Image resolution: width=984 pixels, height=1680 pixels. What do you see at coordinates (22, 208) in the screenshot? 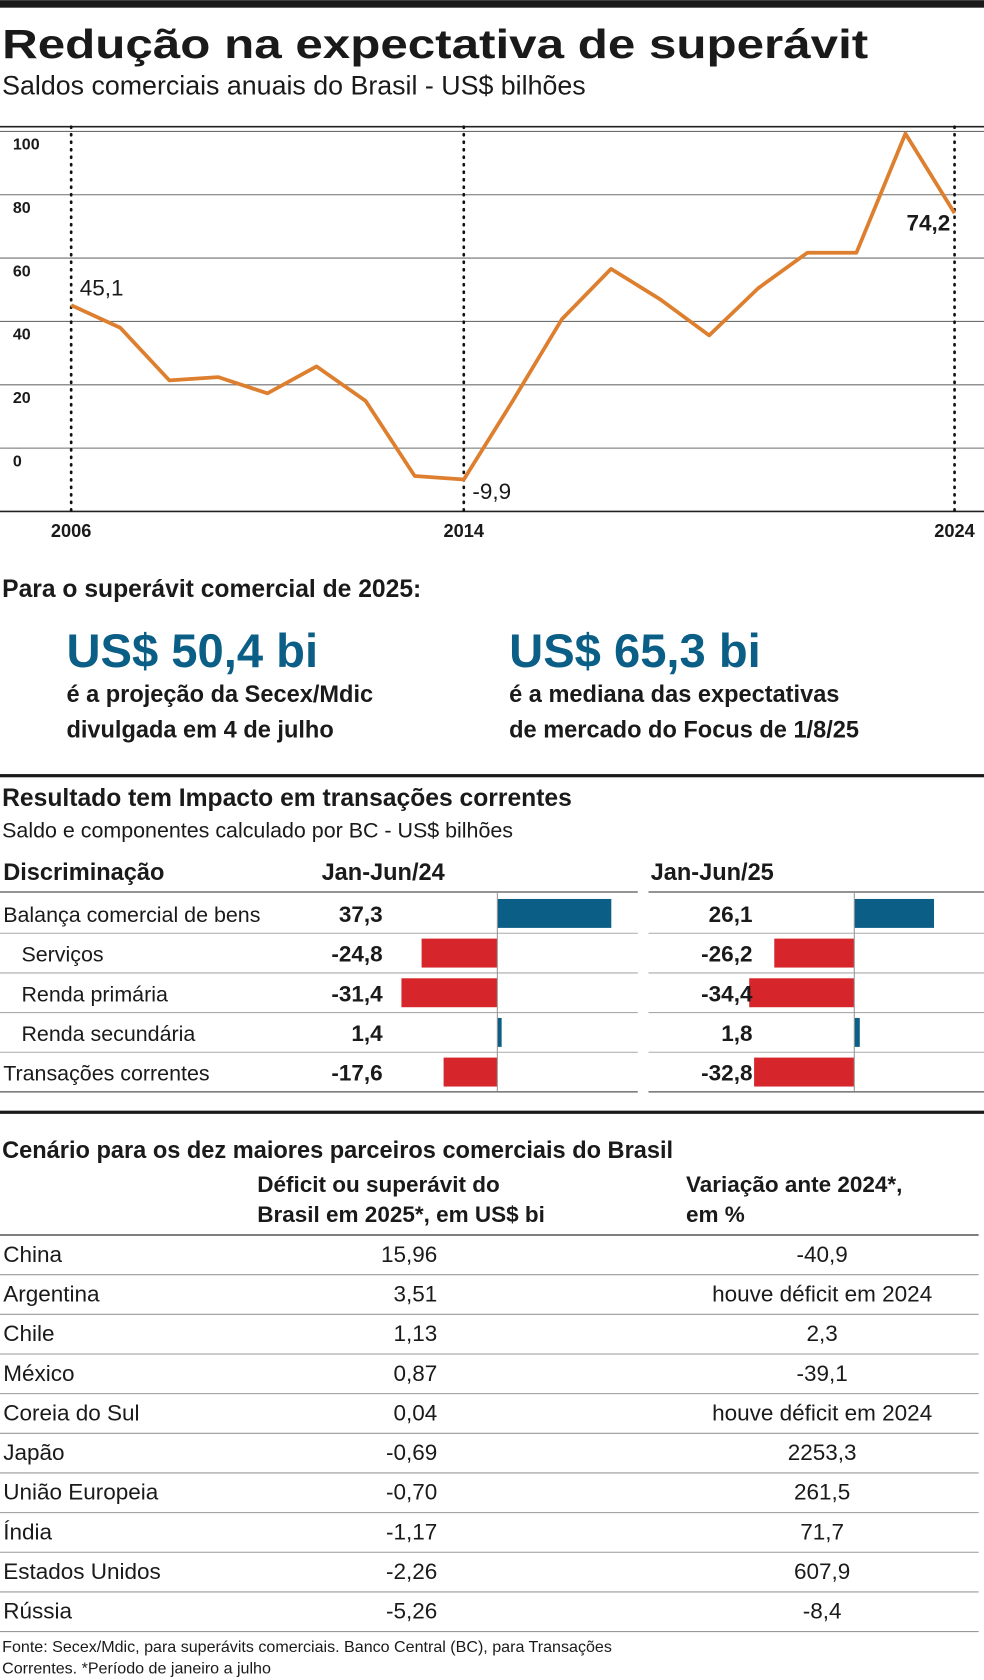
I see `y-tick-label: 80` at bounding box center [22, 208].